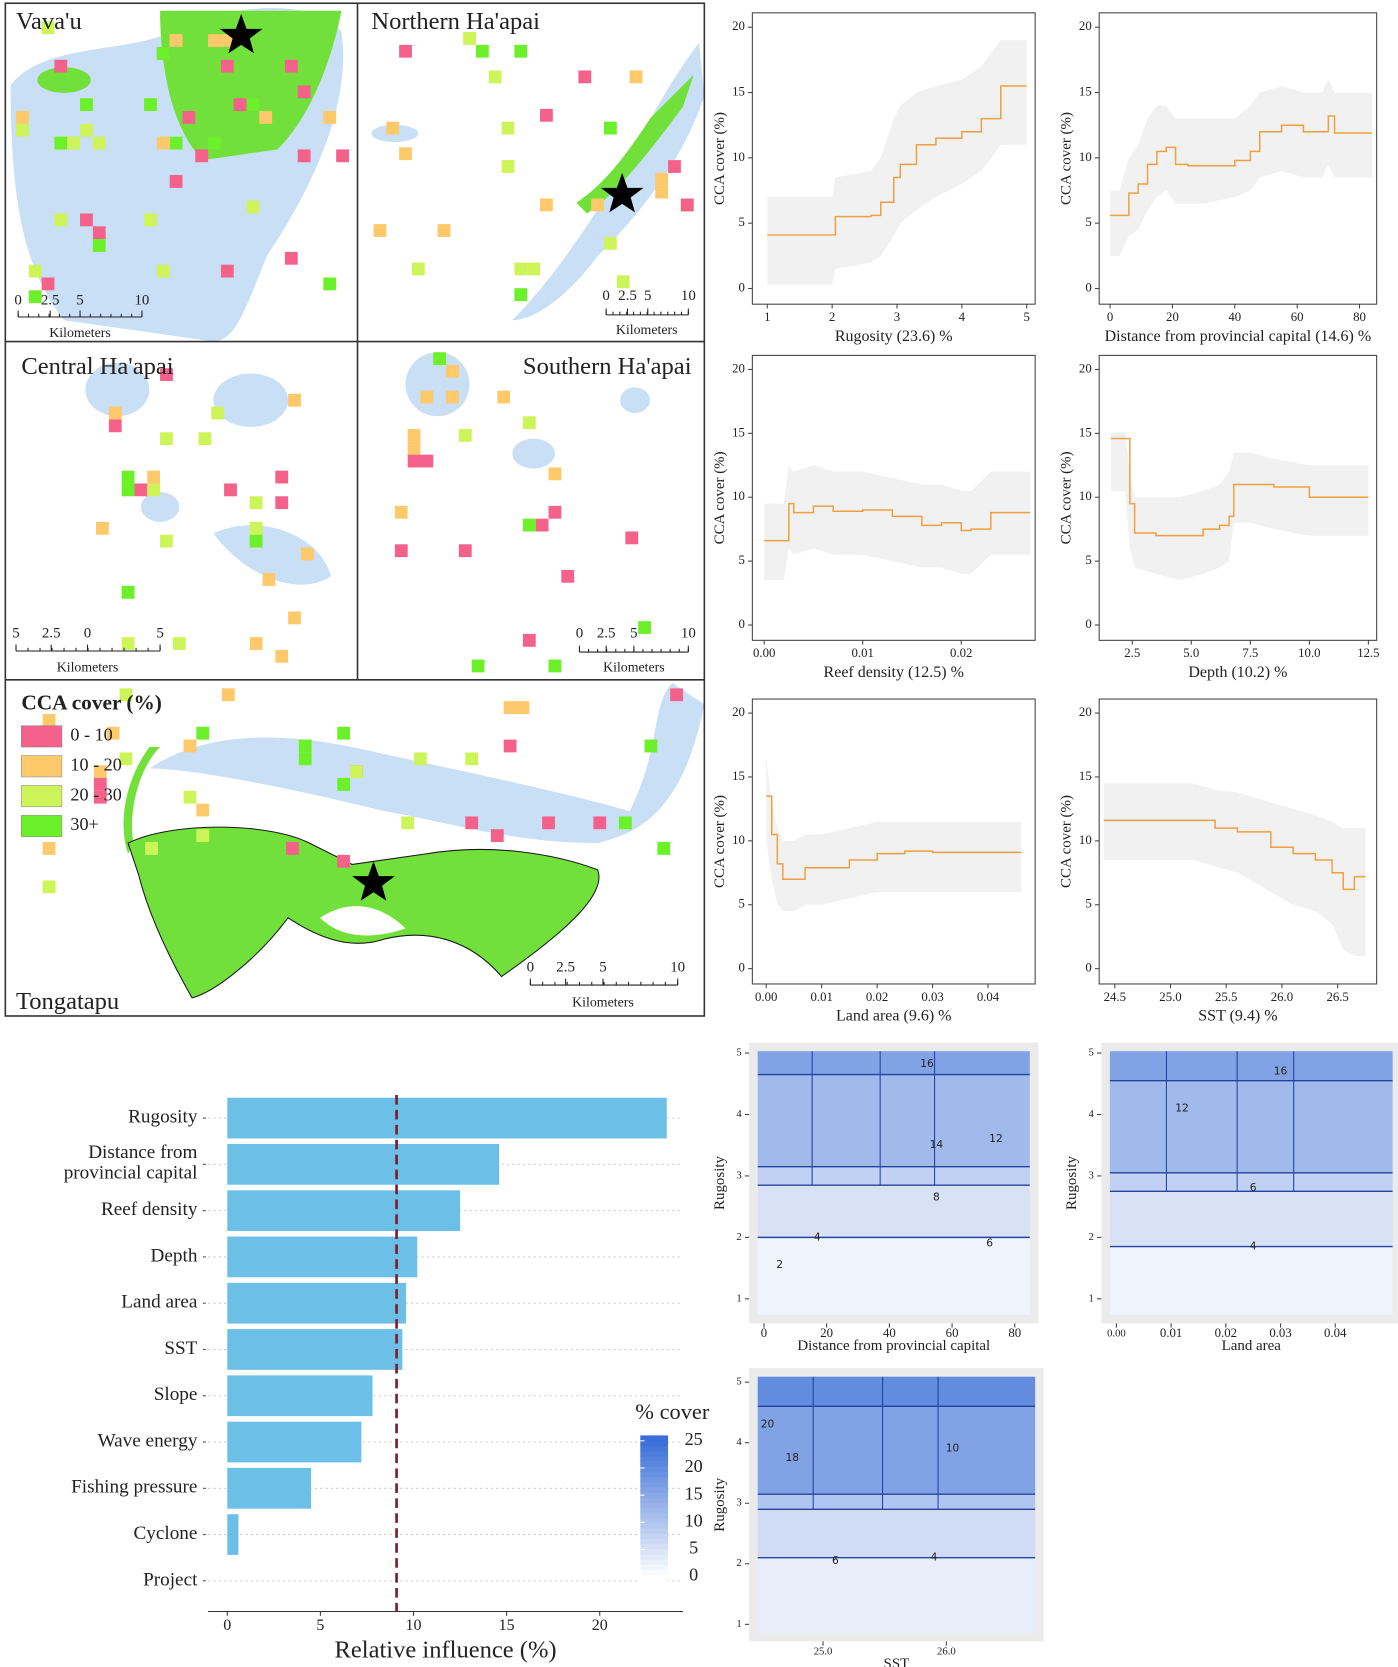 The image size is (1398, 1667). I want to click on x-tick-label: 0.00, so click(764, 653).